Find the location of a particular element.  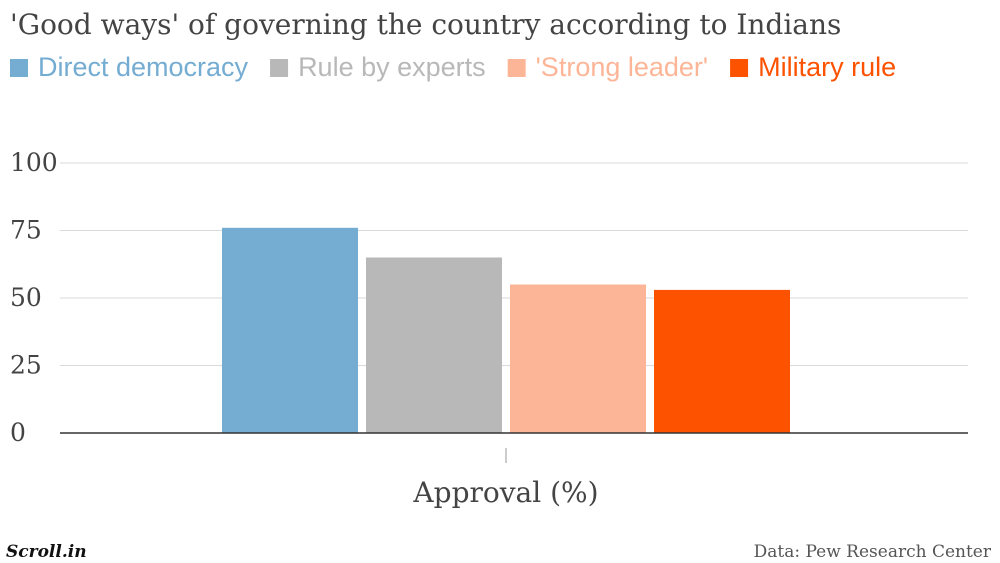

legend-label: Rule by experts is located at coordinates (392, 67).